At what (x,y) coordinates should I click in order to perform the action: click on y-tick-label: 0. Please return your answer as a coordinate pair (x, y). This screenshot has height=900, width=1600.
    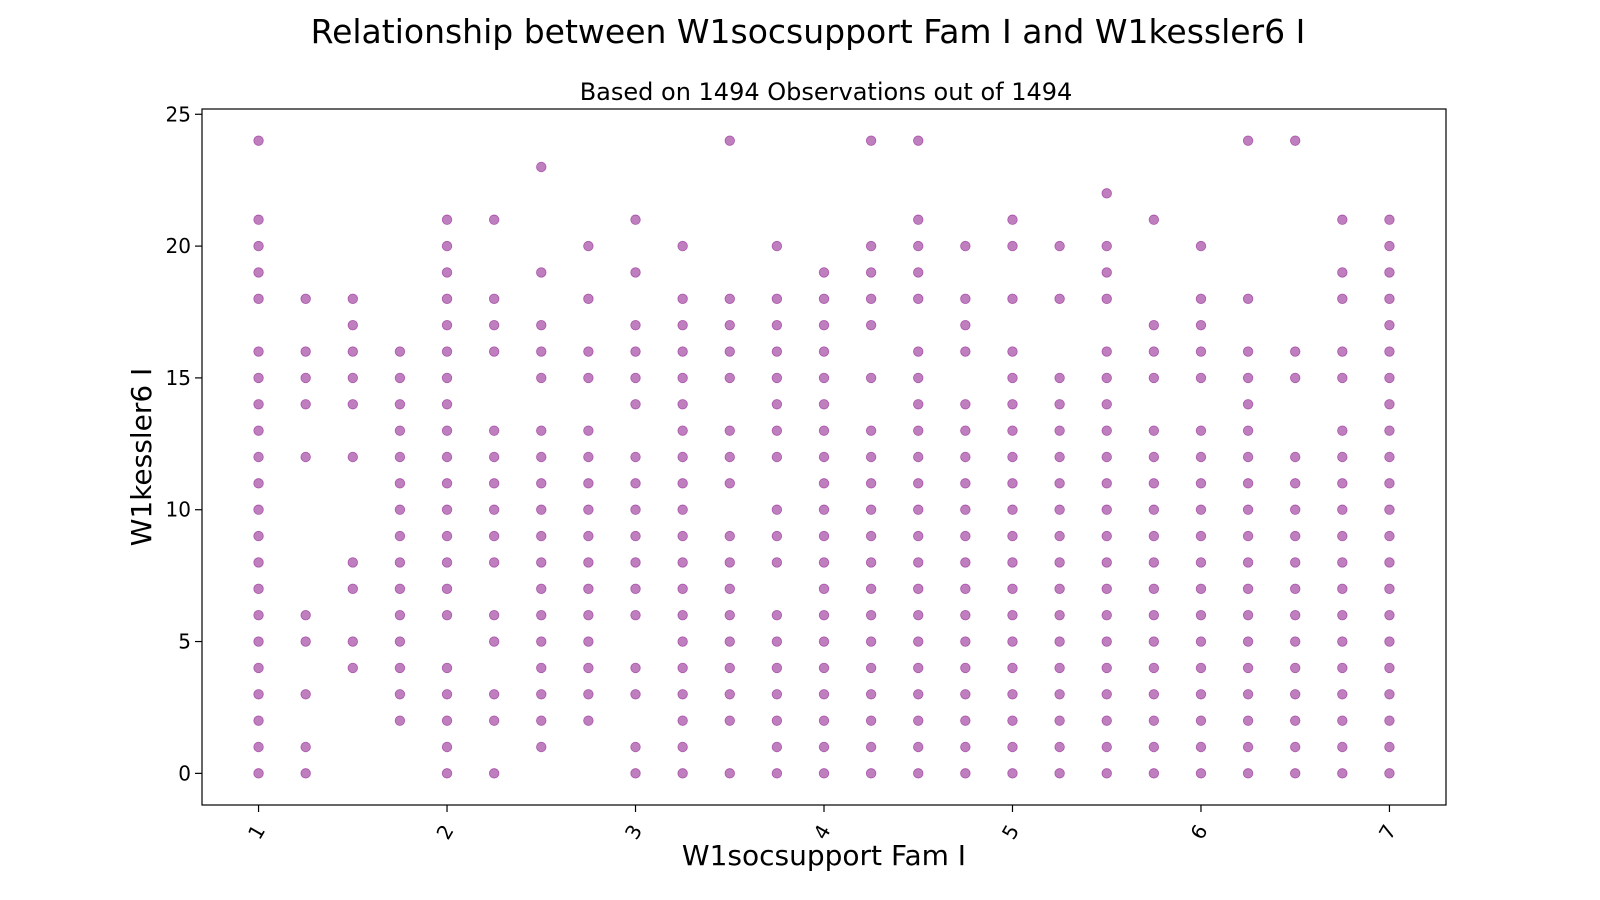
    Looking at the image, I should click on (184, 773).